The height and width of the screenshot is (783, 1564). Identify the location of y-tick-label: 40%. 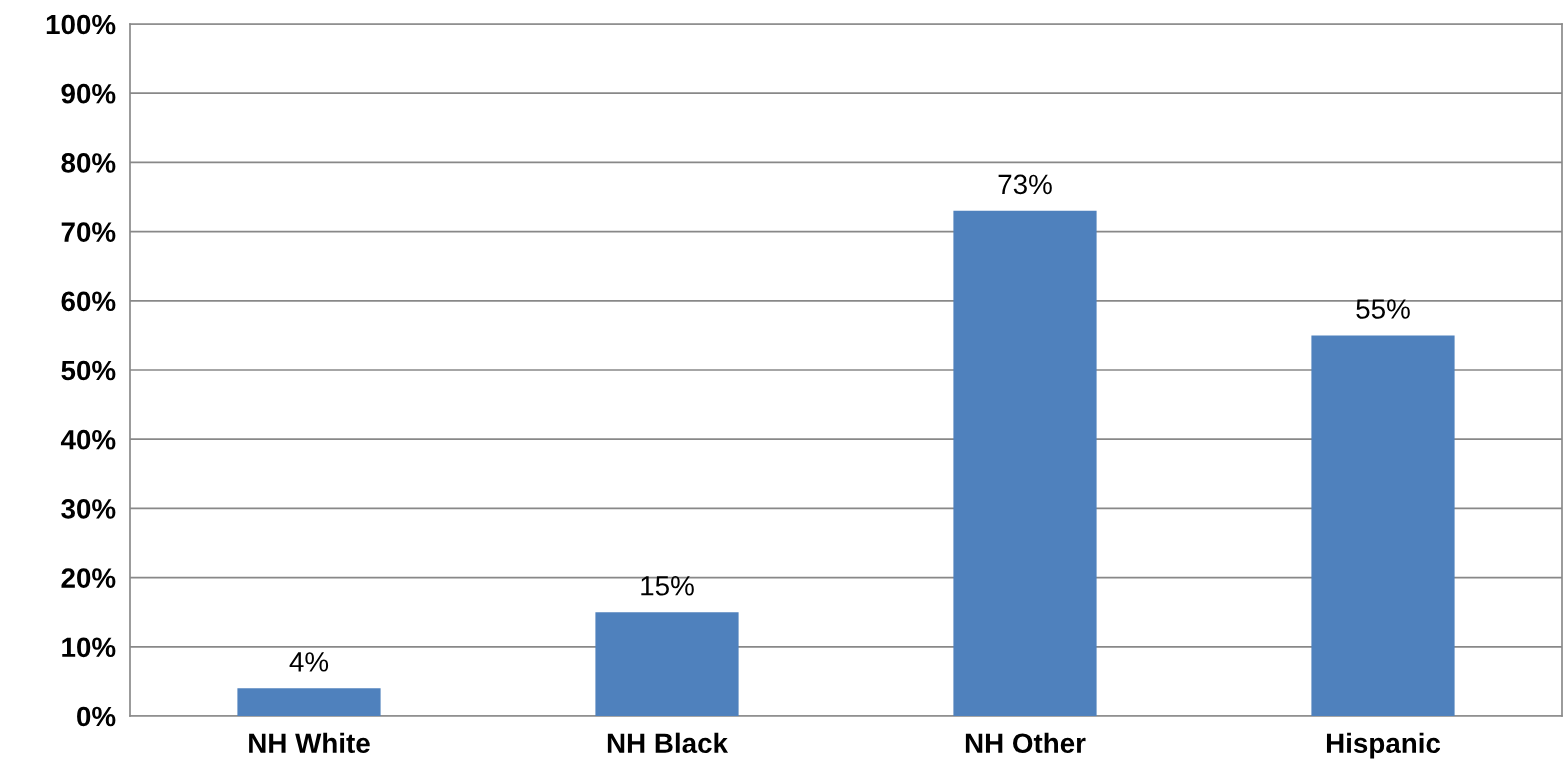
(88, 439).